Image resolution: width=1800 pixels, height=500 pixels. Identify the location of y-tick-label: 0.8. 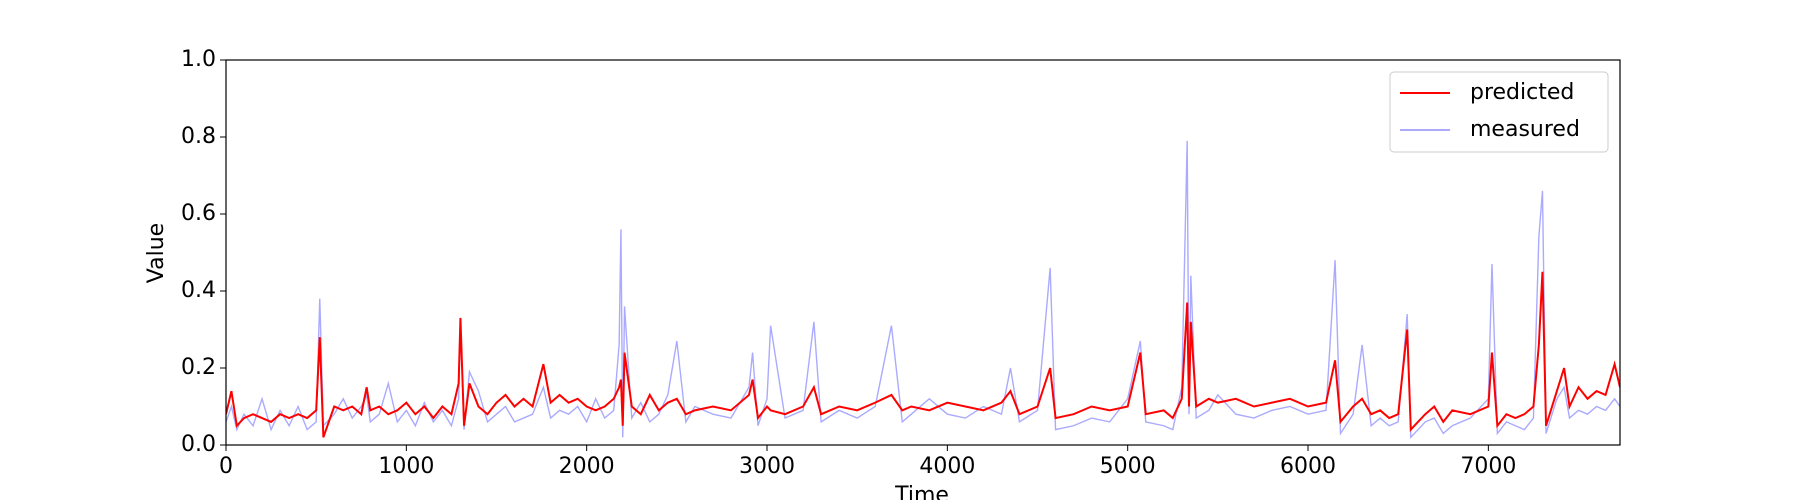
(198, 136).